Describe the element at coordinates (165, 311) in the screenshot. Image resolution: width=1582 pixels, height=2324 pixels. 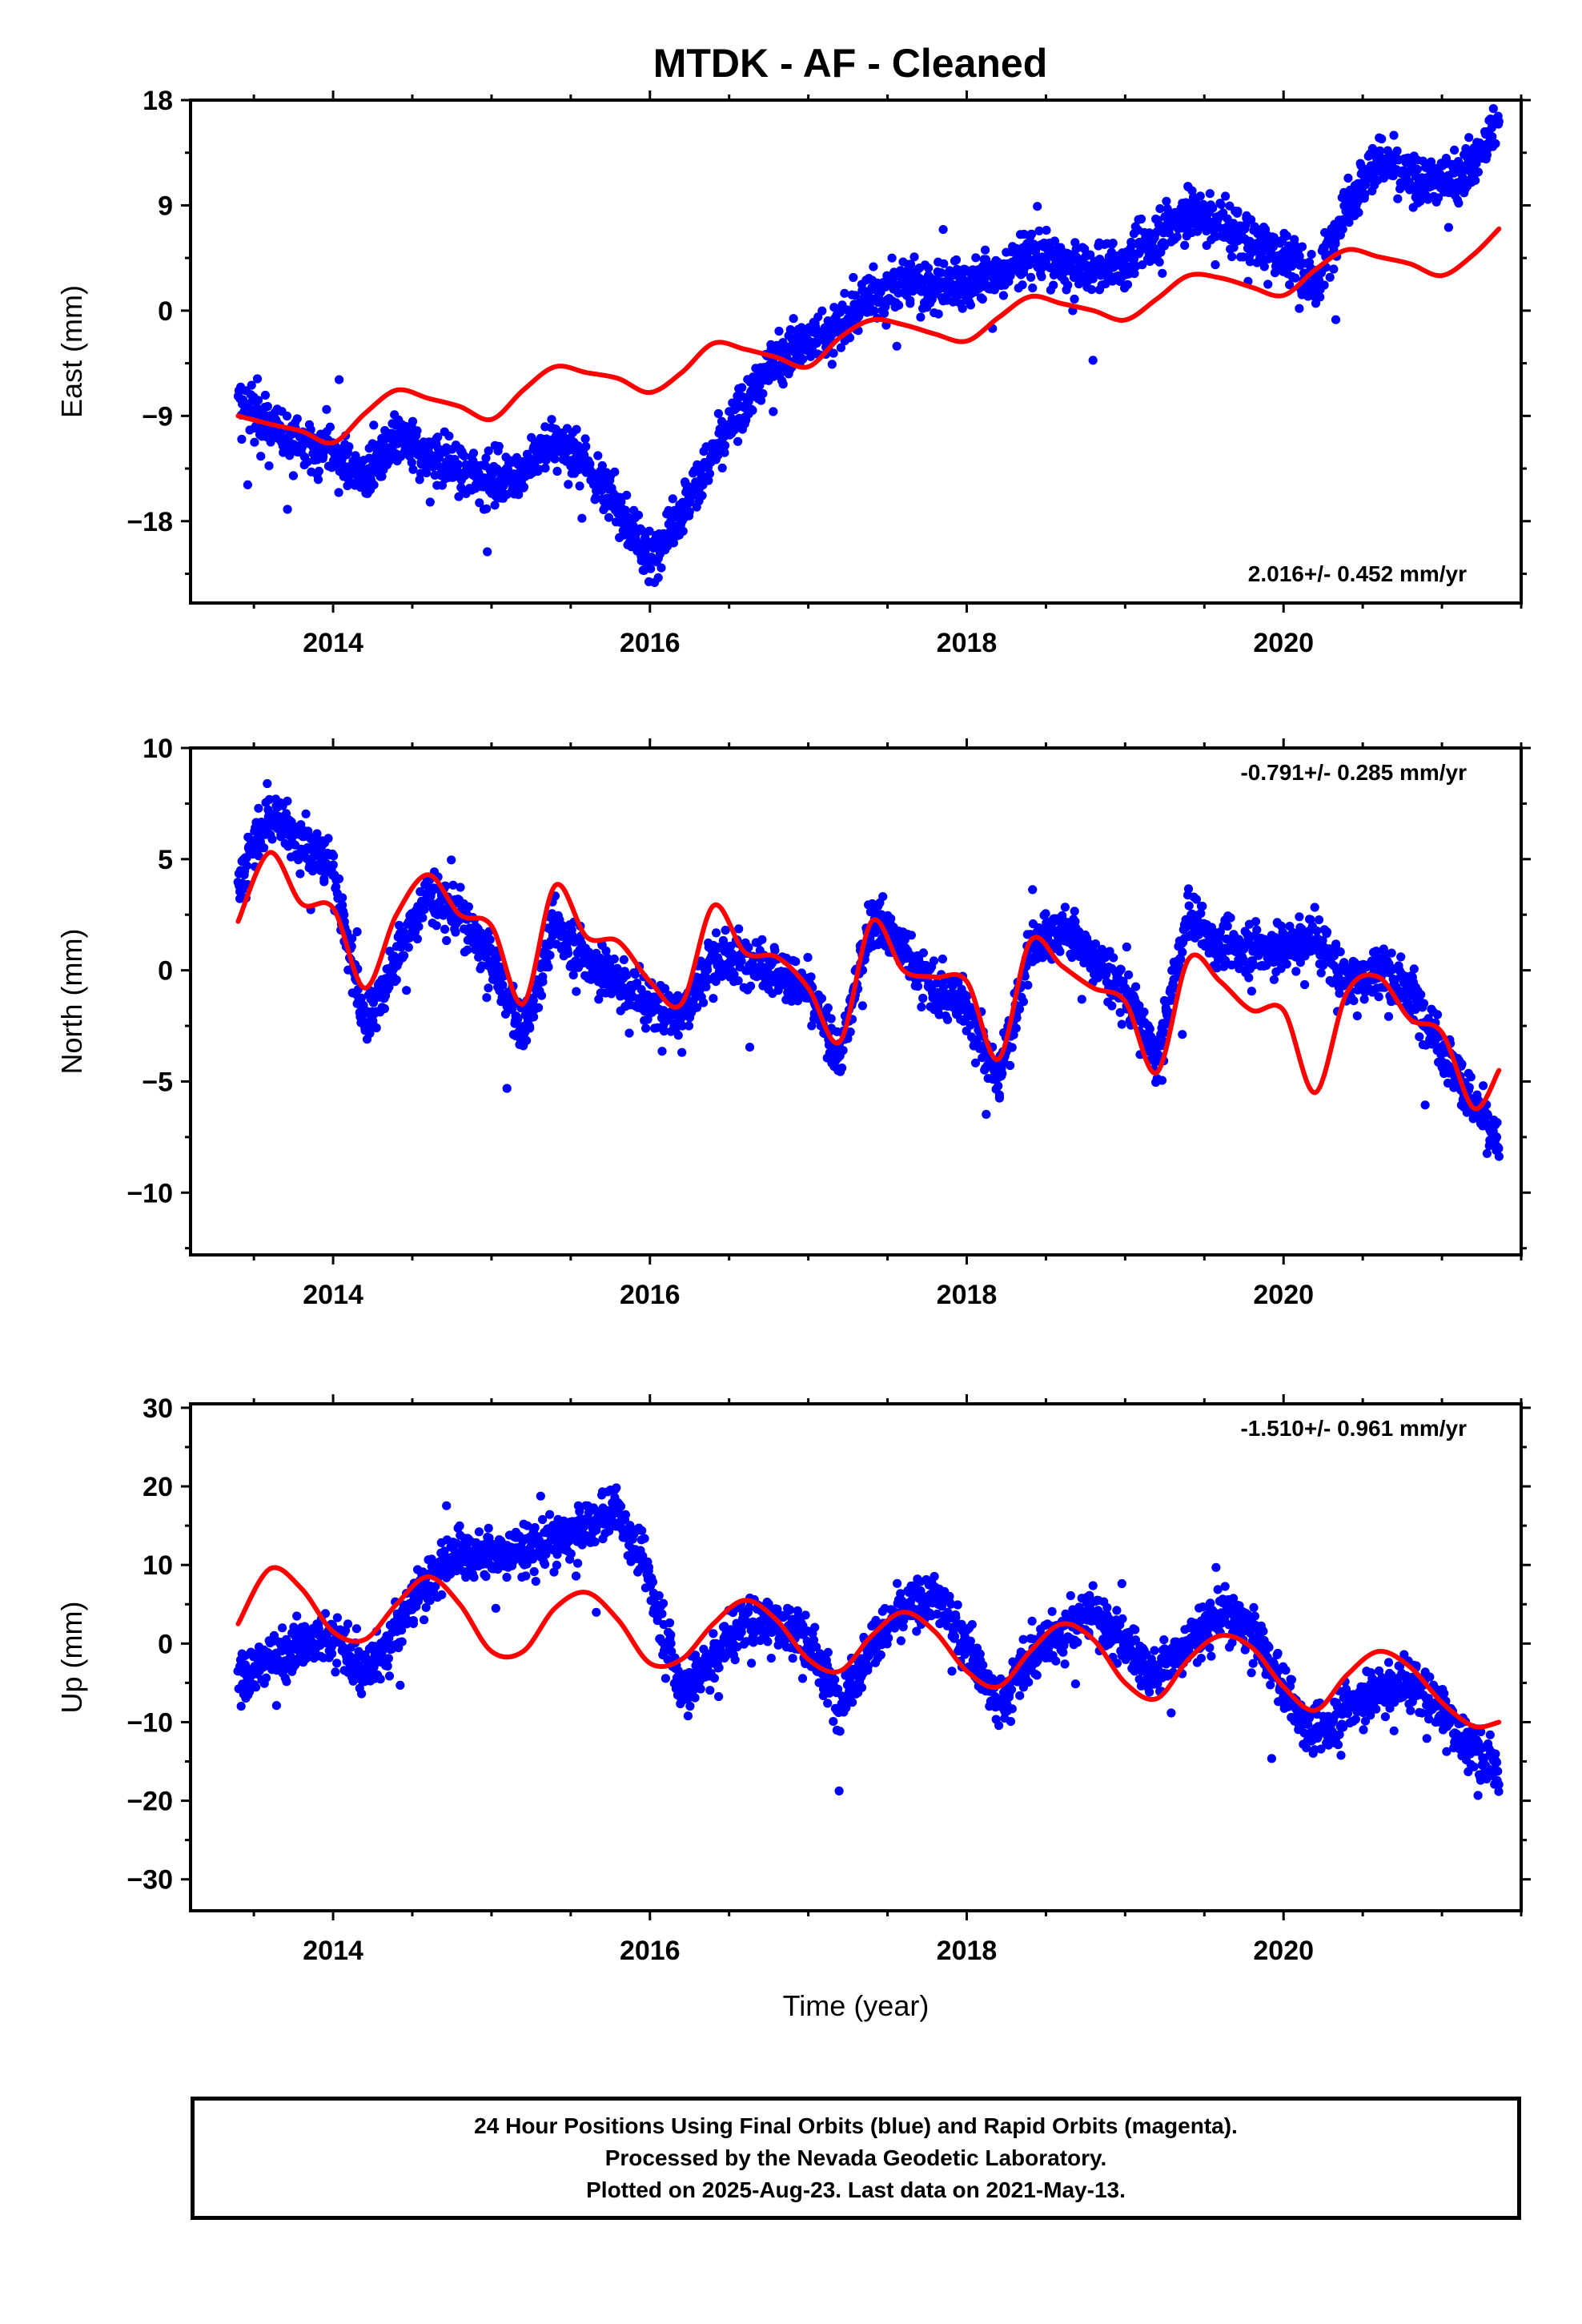
I see `east-y-tick-label: 0` at that location.